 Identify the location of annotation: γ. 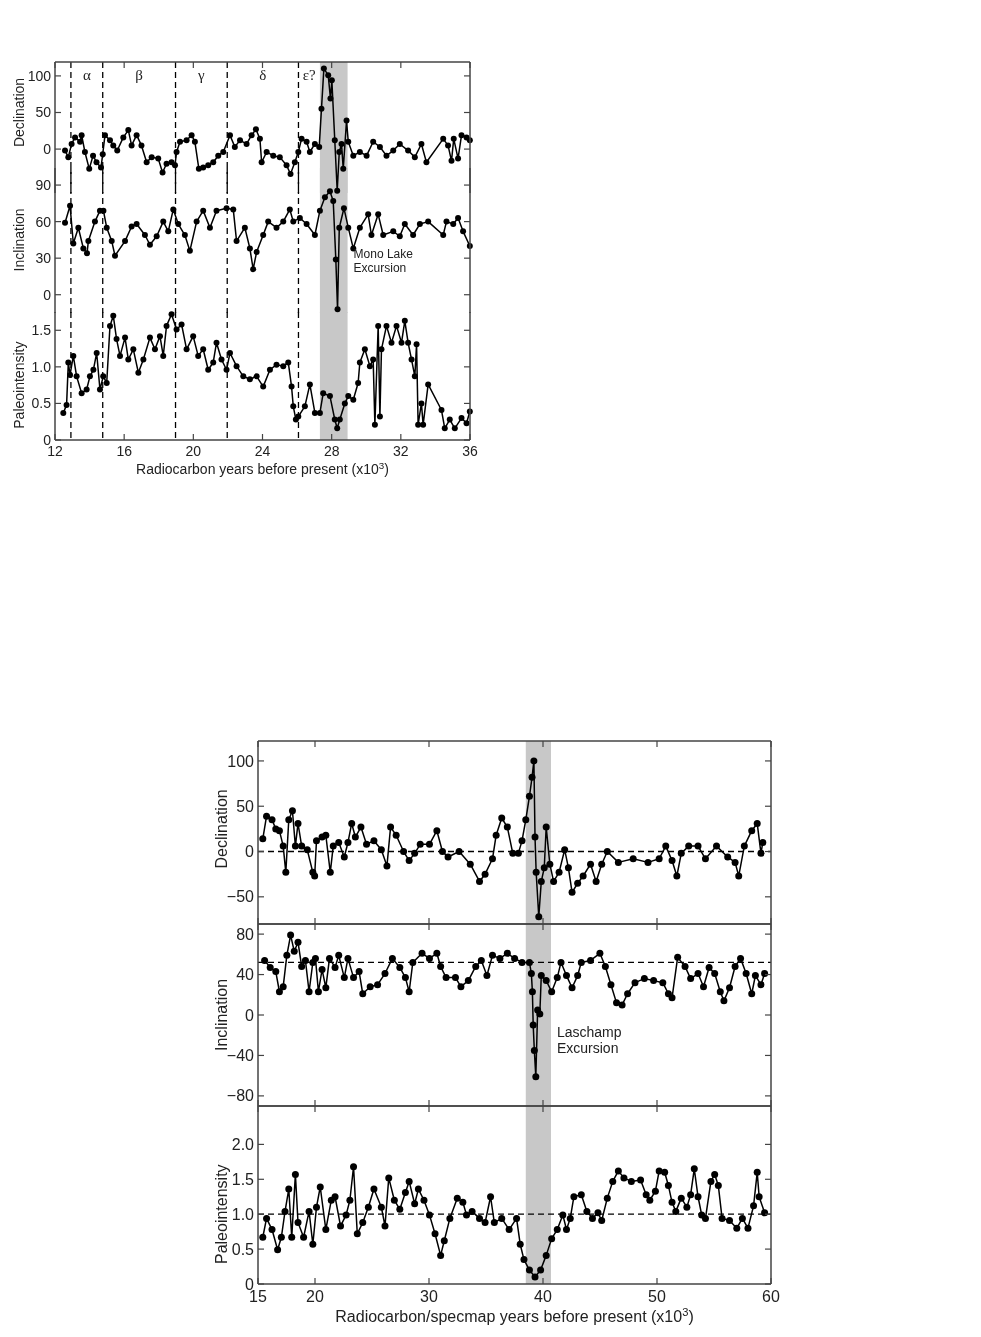
(201, 75).